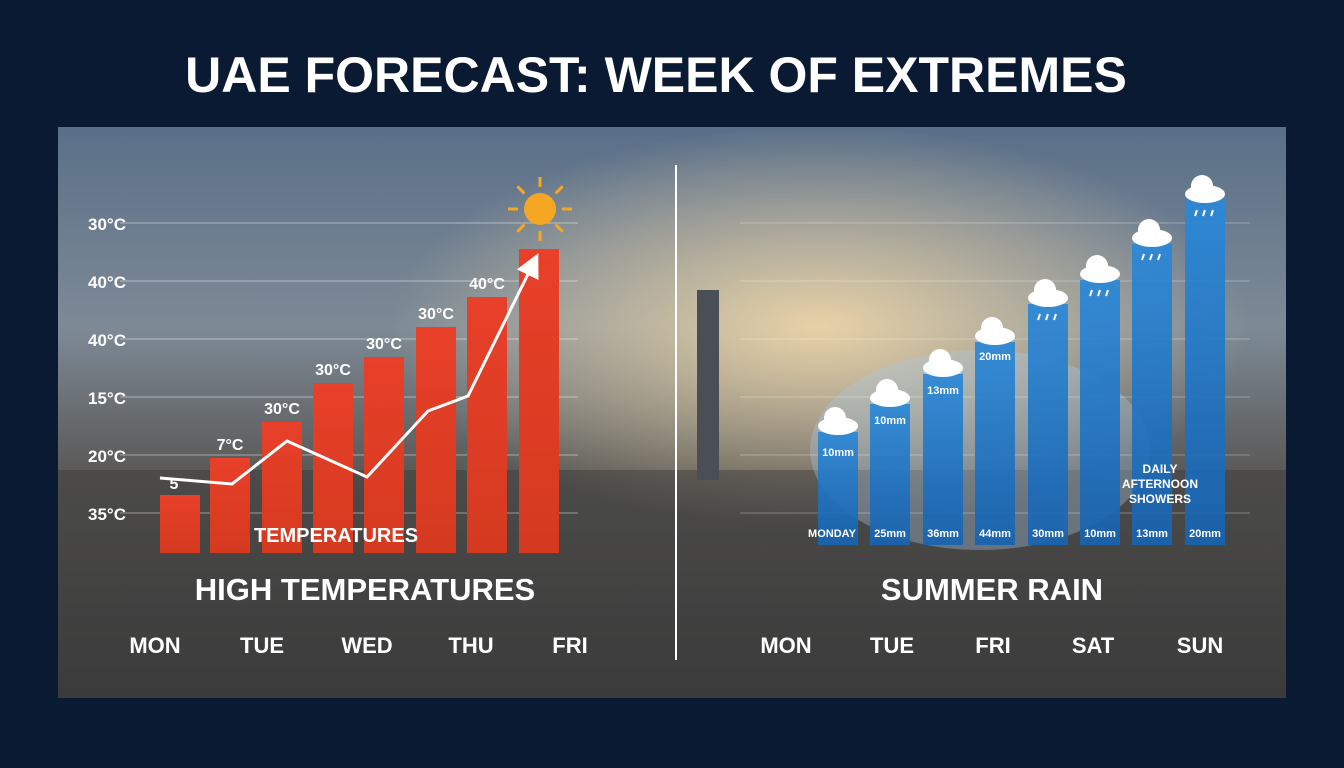  What do you see at coordinates (107, 456) in the screenshot?
I see `y-axis-label: 20°C` at bounding box center [107, 456].